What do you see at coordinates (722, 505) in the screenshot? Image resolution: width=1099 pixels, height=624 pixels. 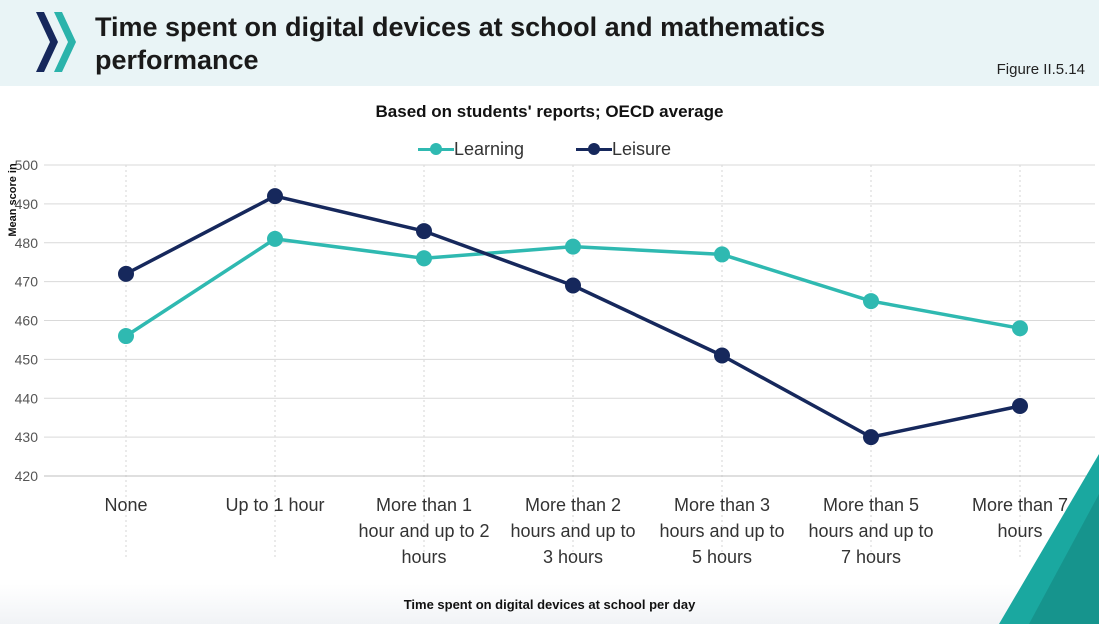 I see `x-tick-label: More than 3` at bounding box center [722, 505].